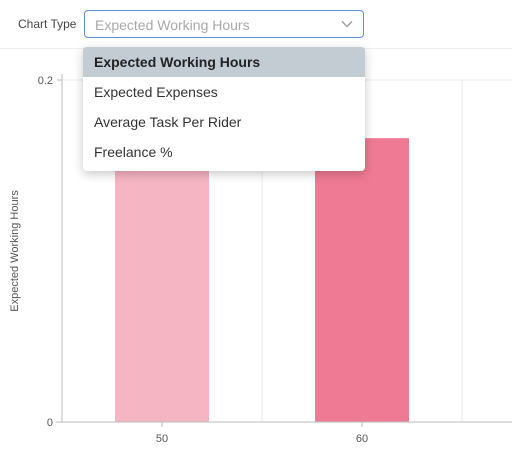  I want to click on x-tick-label: 60, so click(362, 439).